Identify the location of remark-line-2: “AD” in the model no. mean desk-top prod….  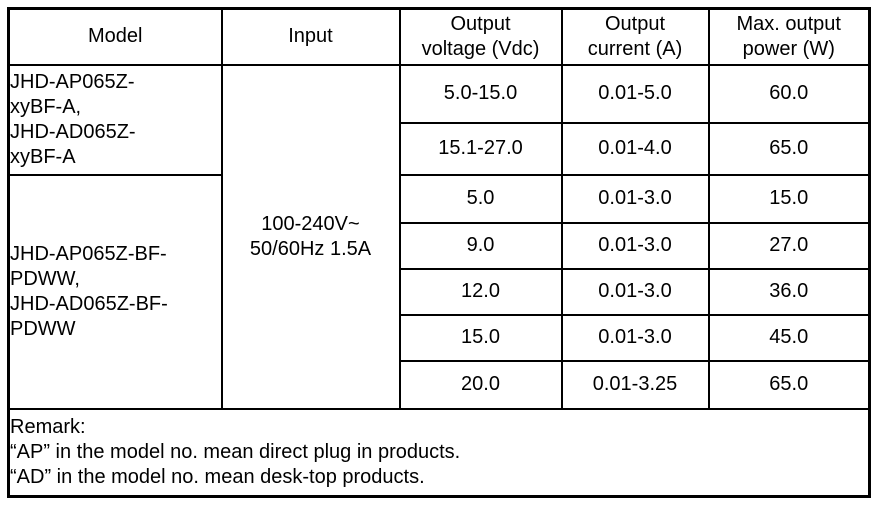
(217, 476).